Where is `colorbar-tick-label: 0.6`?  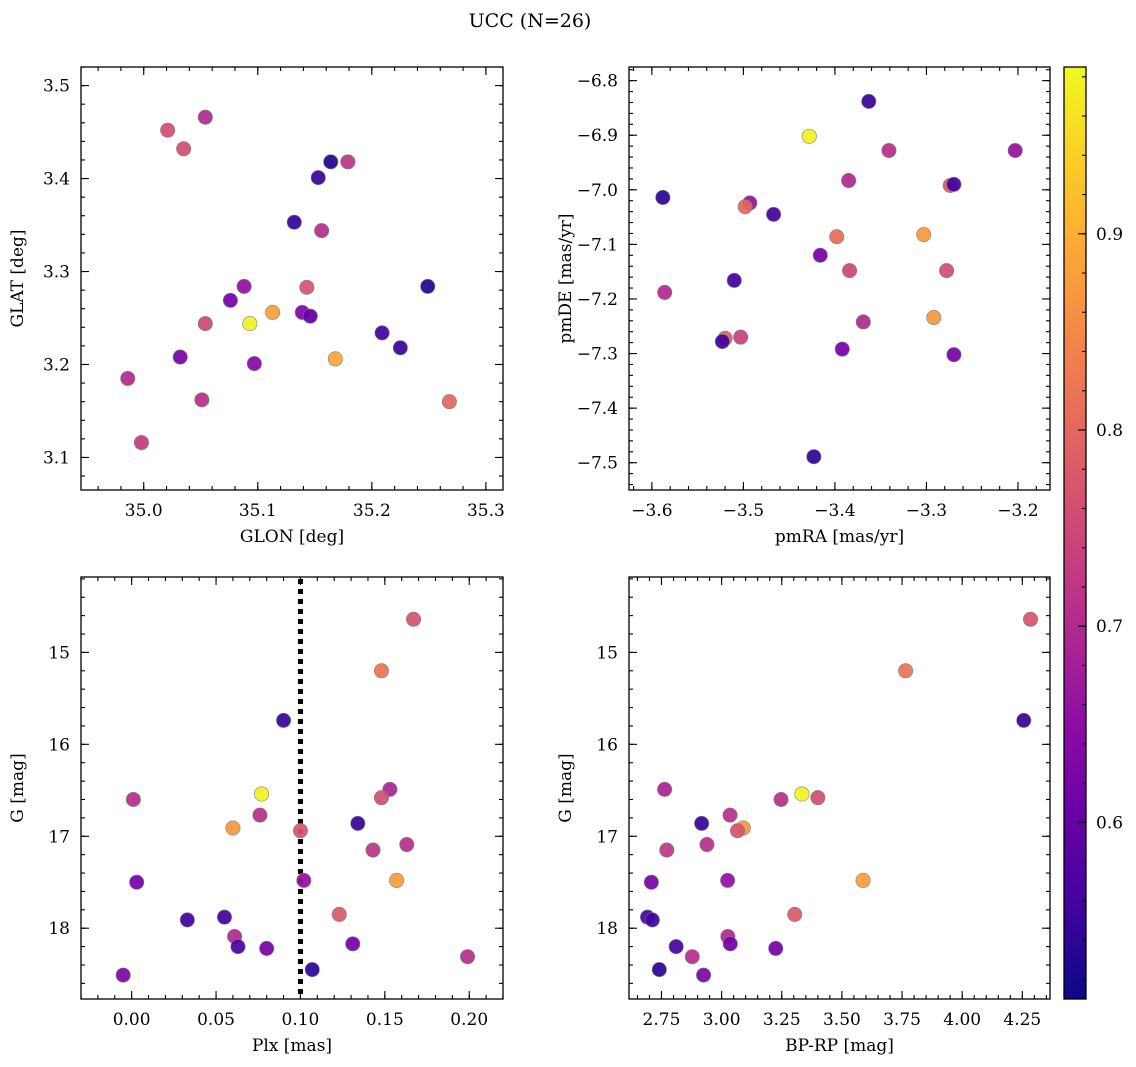
colorbar-tick-label: 0.6 is located at coordinates (1109, 823).